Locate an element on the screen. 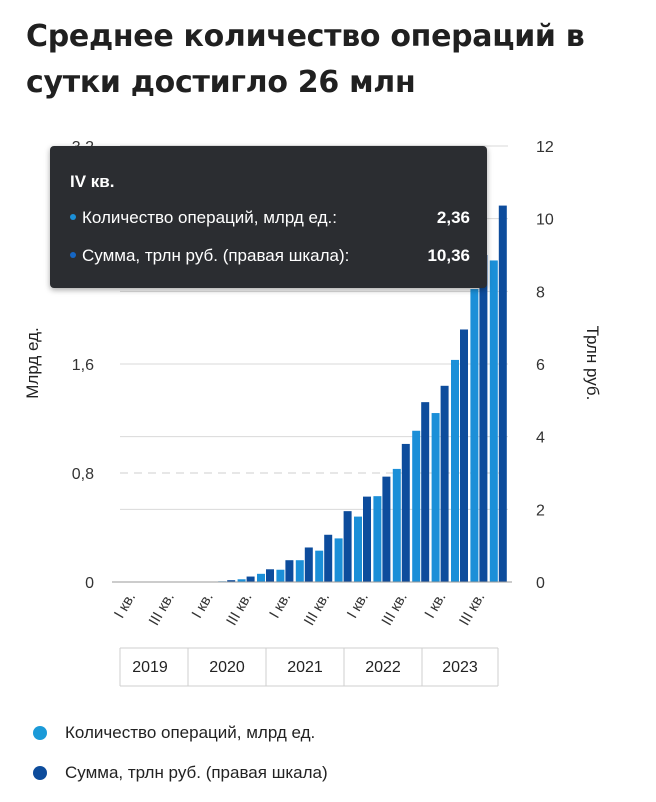  year-label: 2020 is located at coordinates (227, 667).